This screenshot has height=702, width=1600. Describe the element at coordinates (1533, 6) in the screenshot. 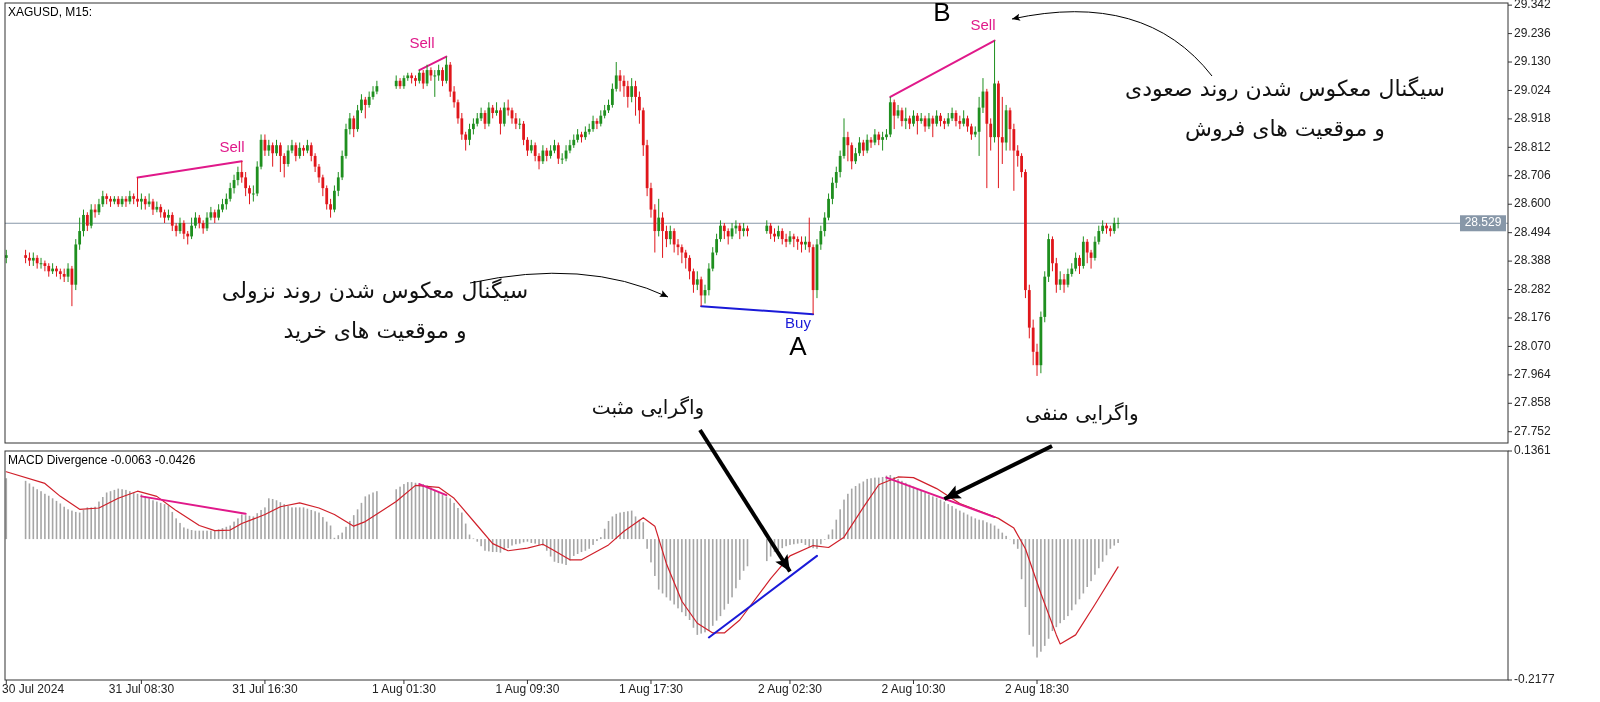

I see `y-tick-label: 29.342` at that location.